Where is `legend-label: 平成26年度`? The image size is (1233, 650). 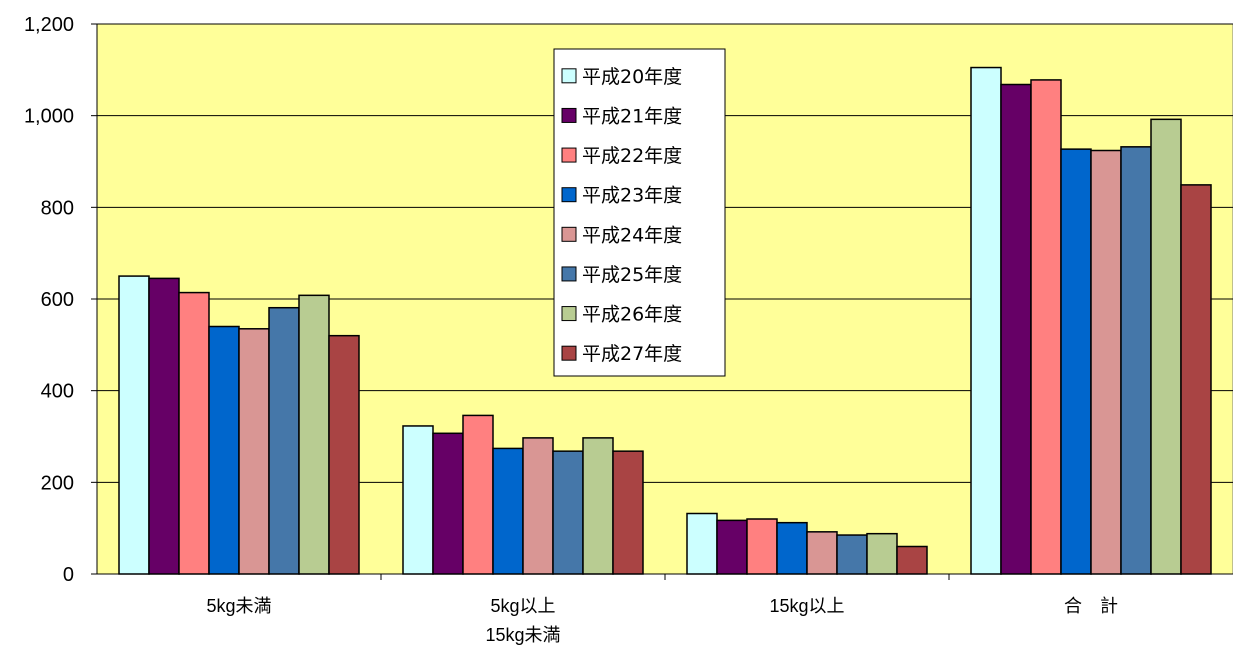 legend-label: 平成26年度 is located at coordinates (632, 315).